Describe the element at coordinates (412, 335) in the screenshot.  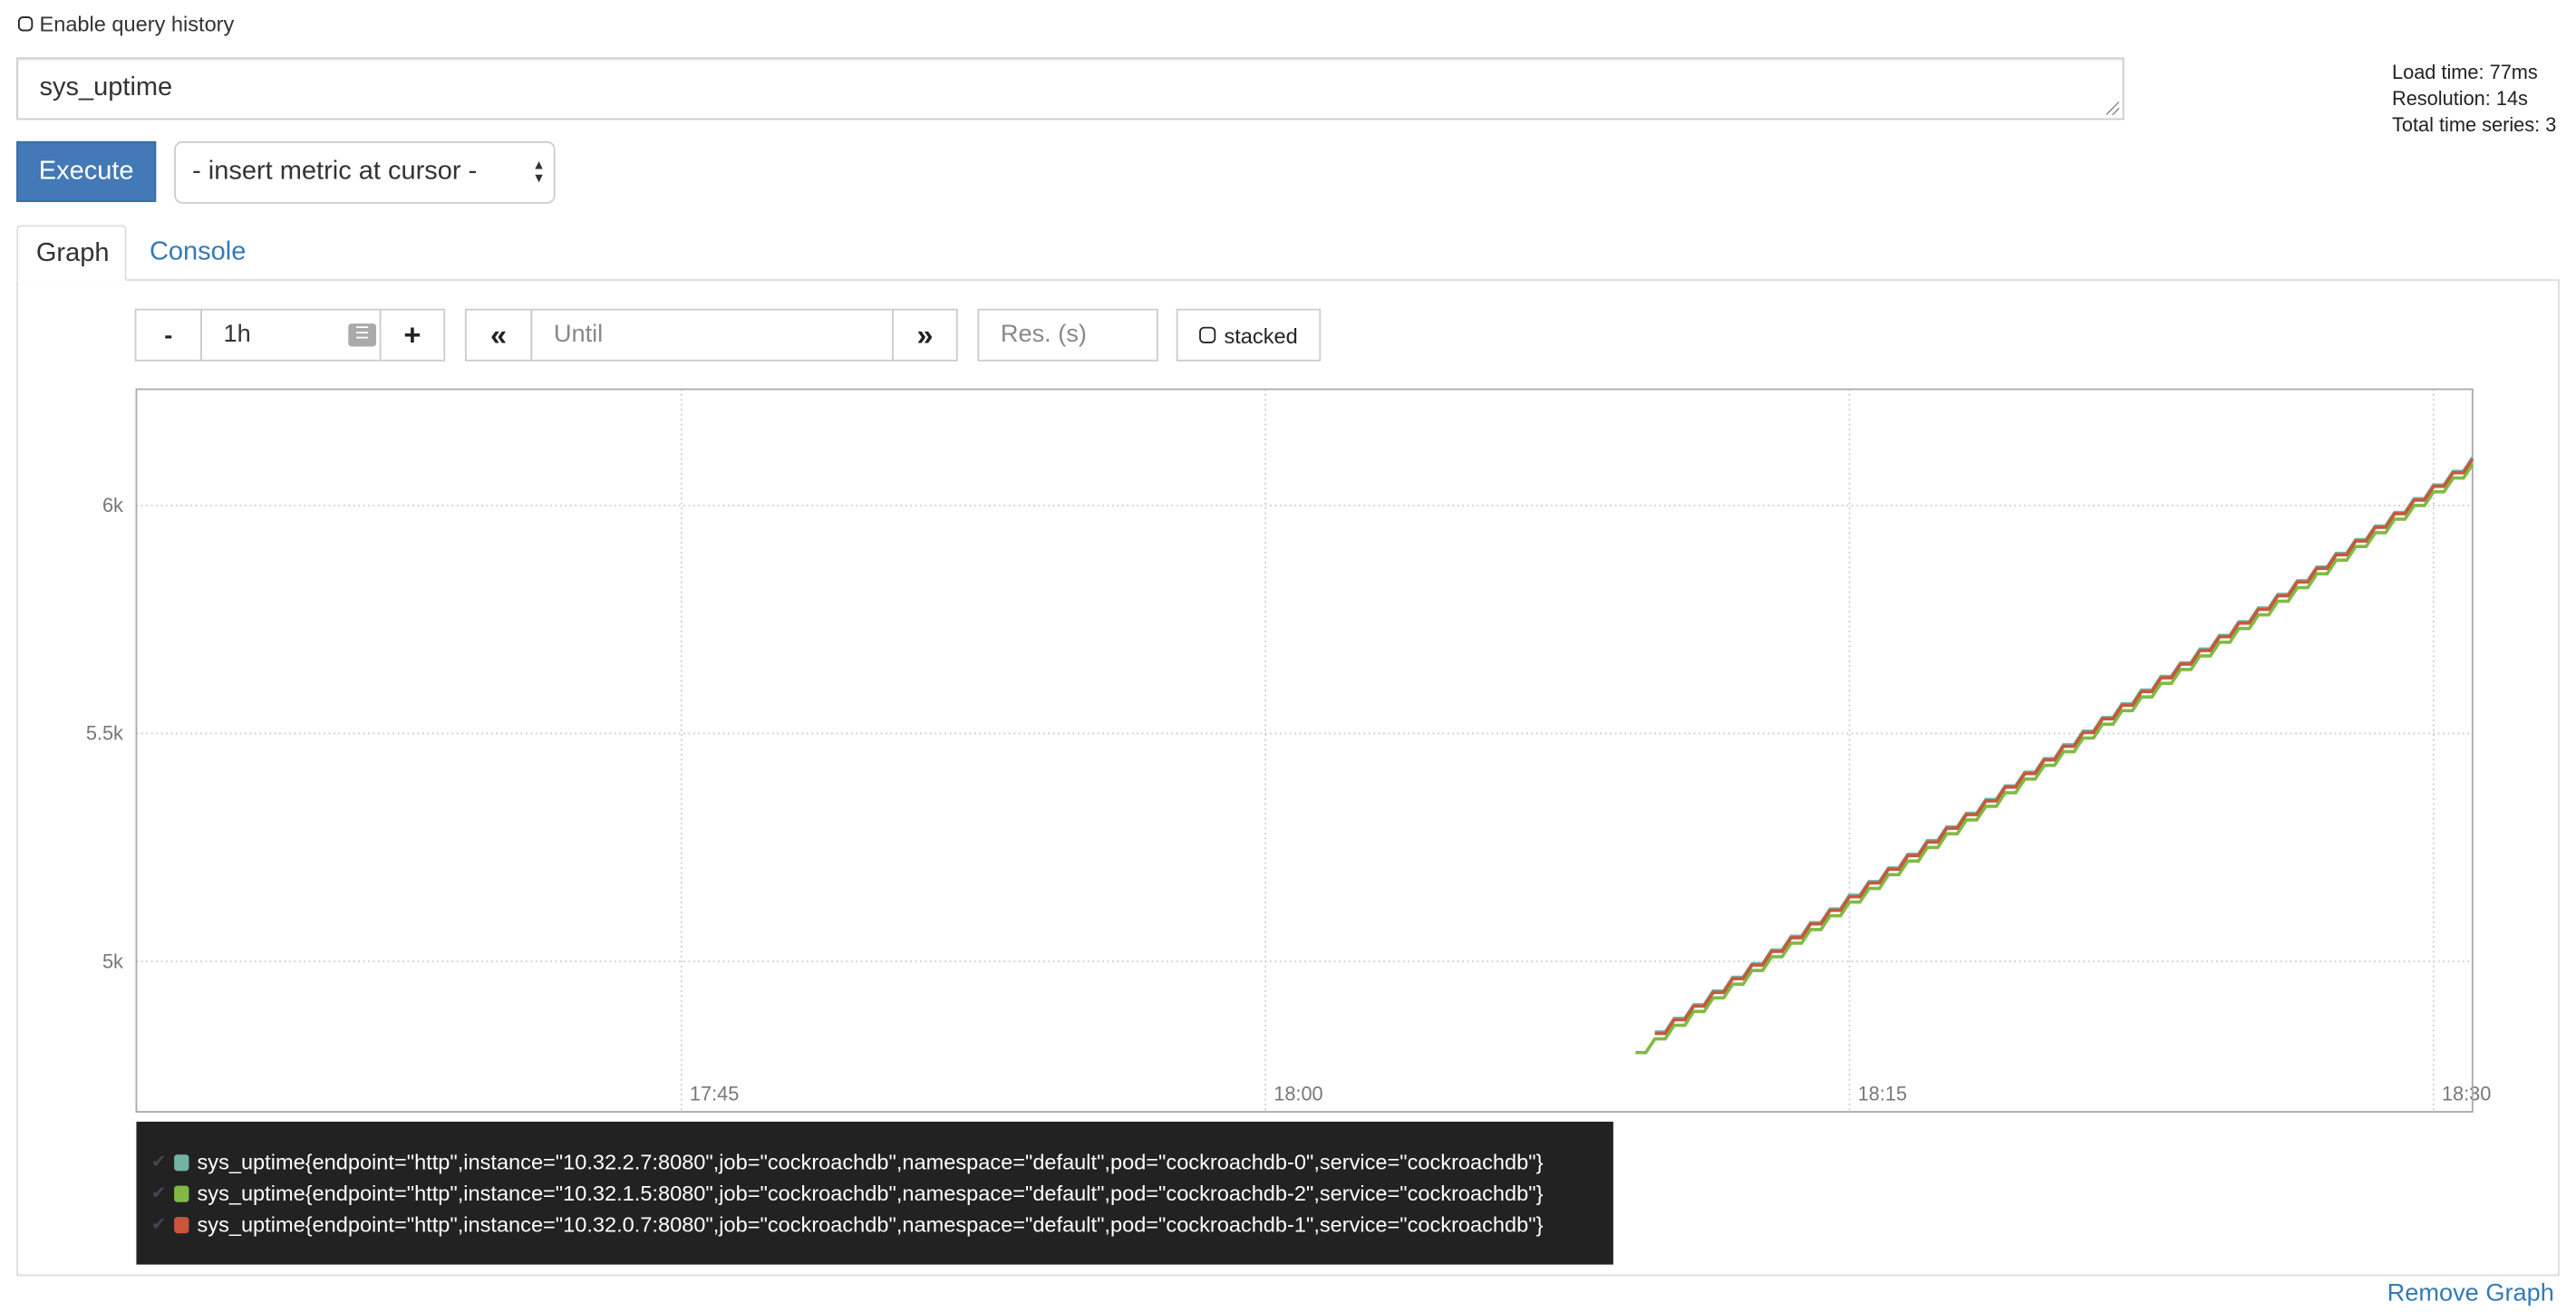
I see `increase-range-button: +` at that location.